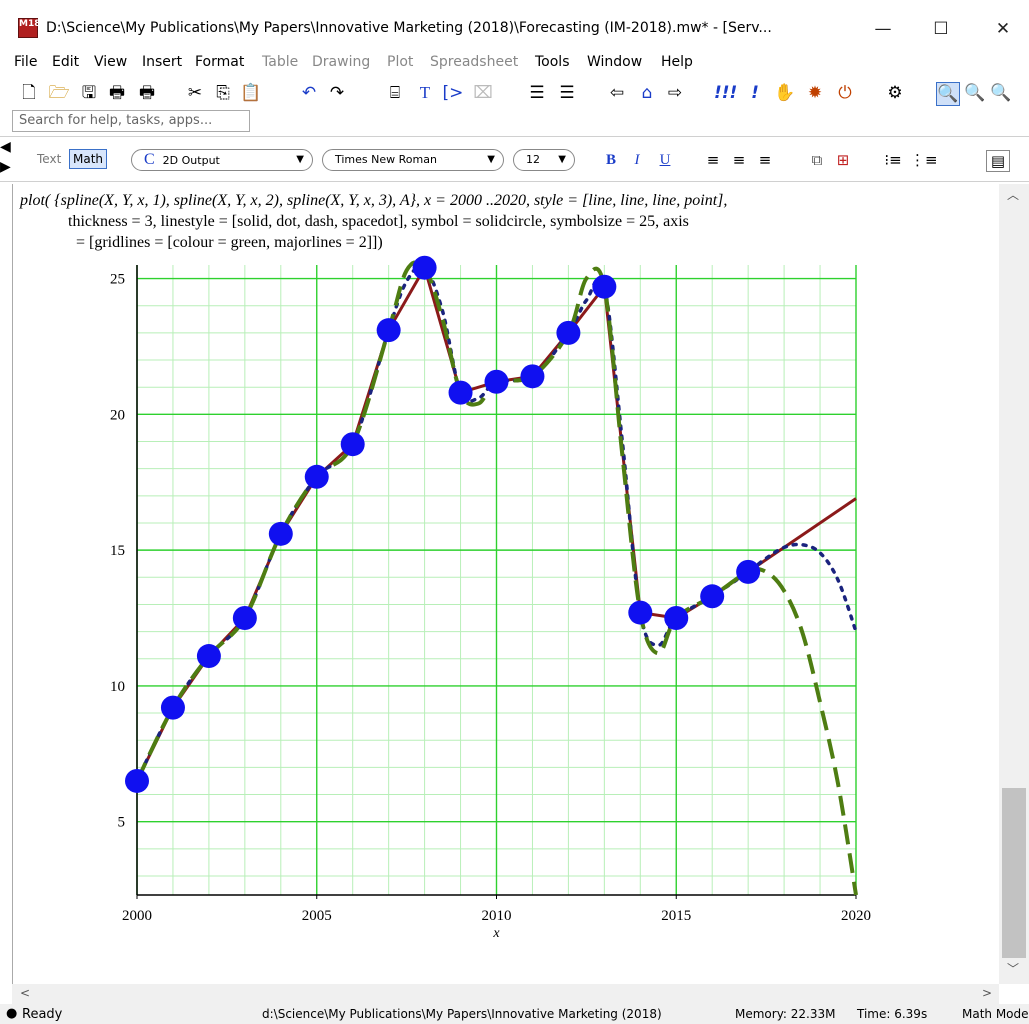  Describe the element at coordinates (162, 62) in the screenshot. I see `menu-insert: Insert` at that location.